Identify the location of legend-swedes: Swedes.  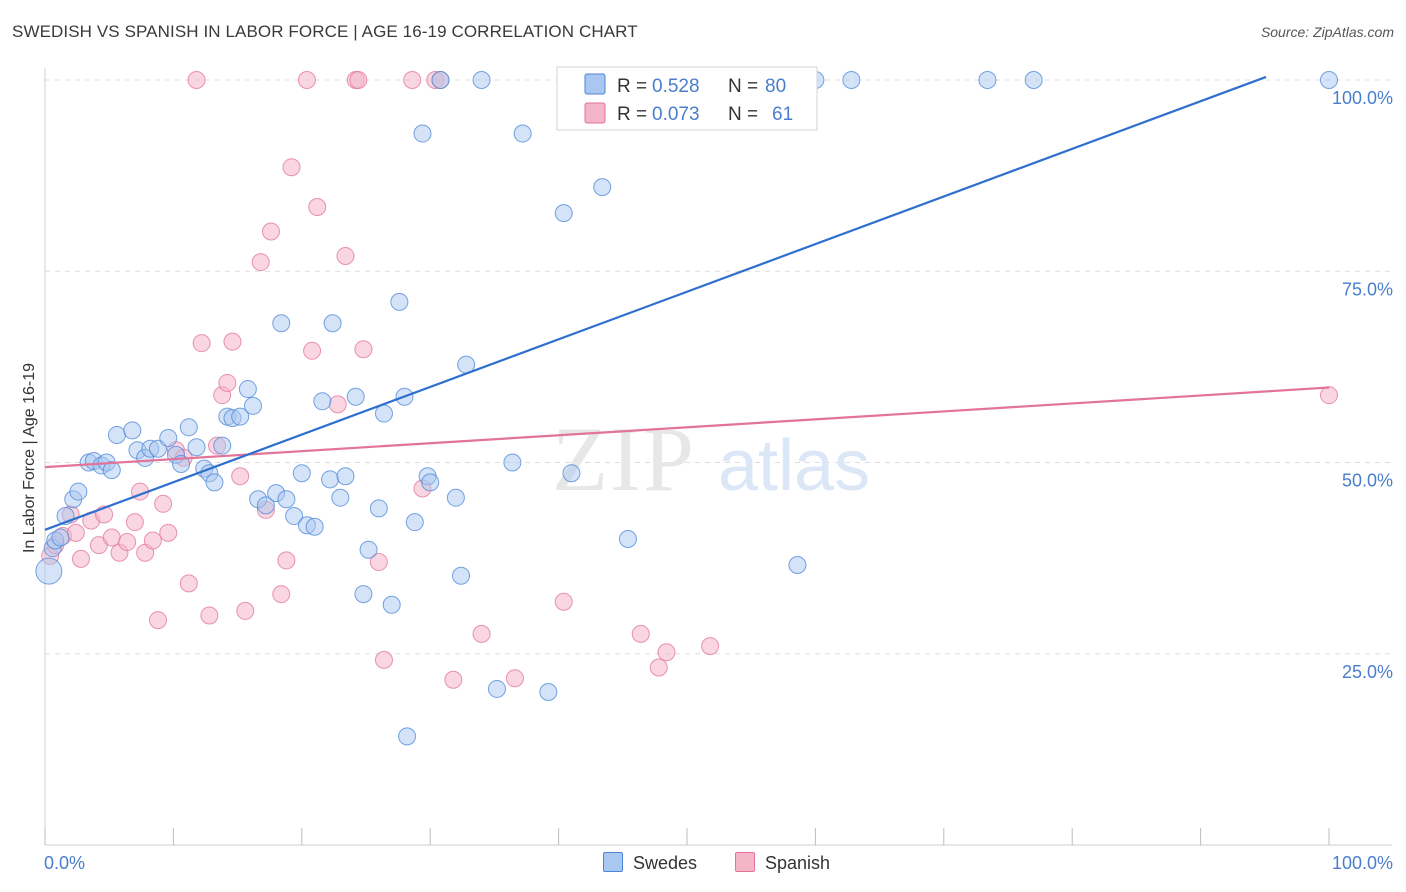
(650, 863).